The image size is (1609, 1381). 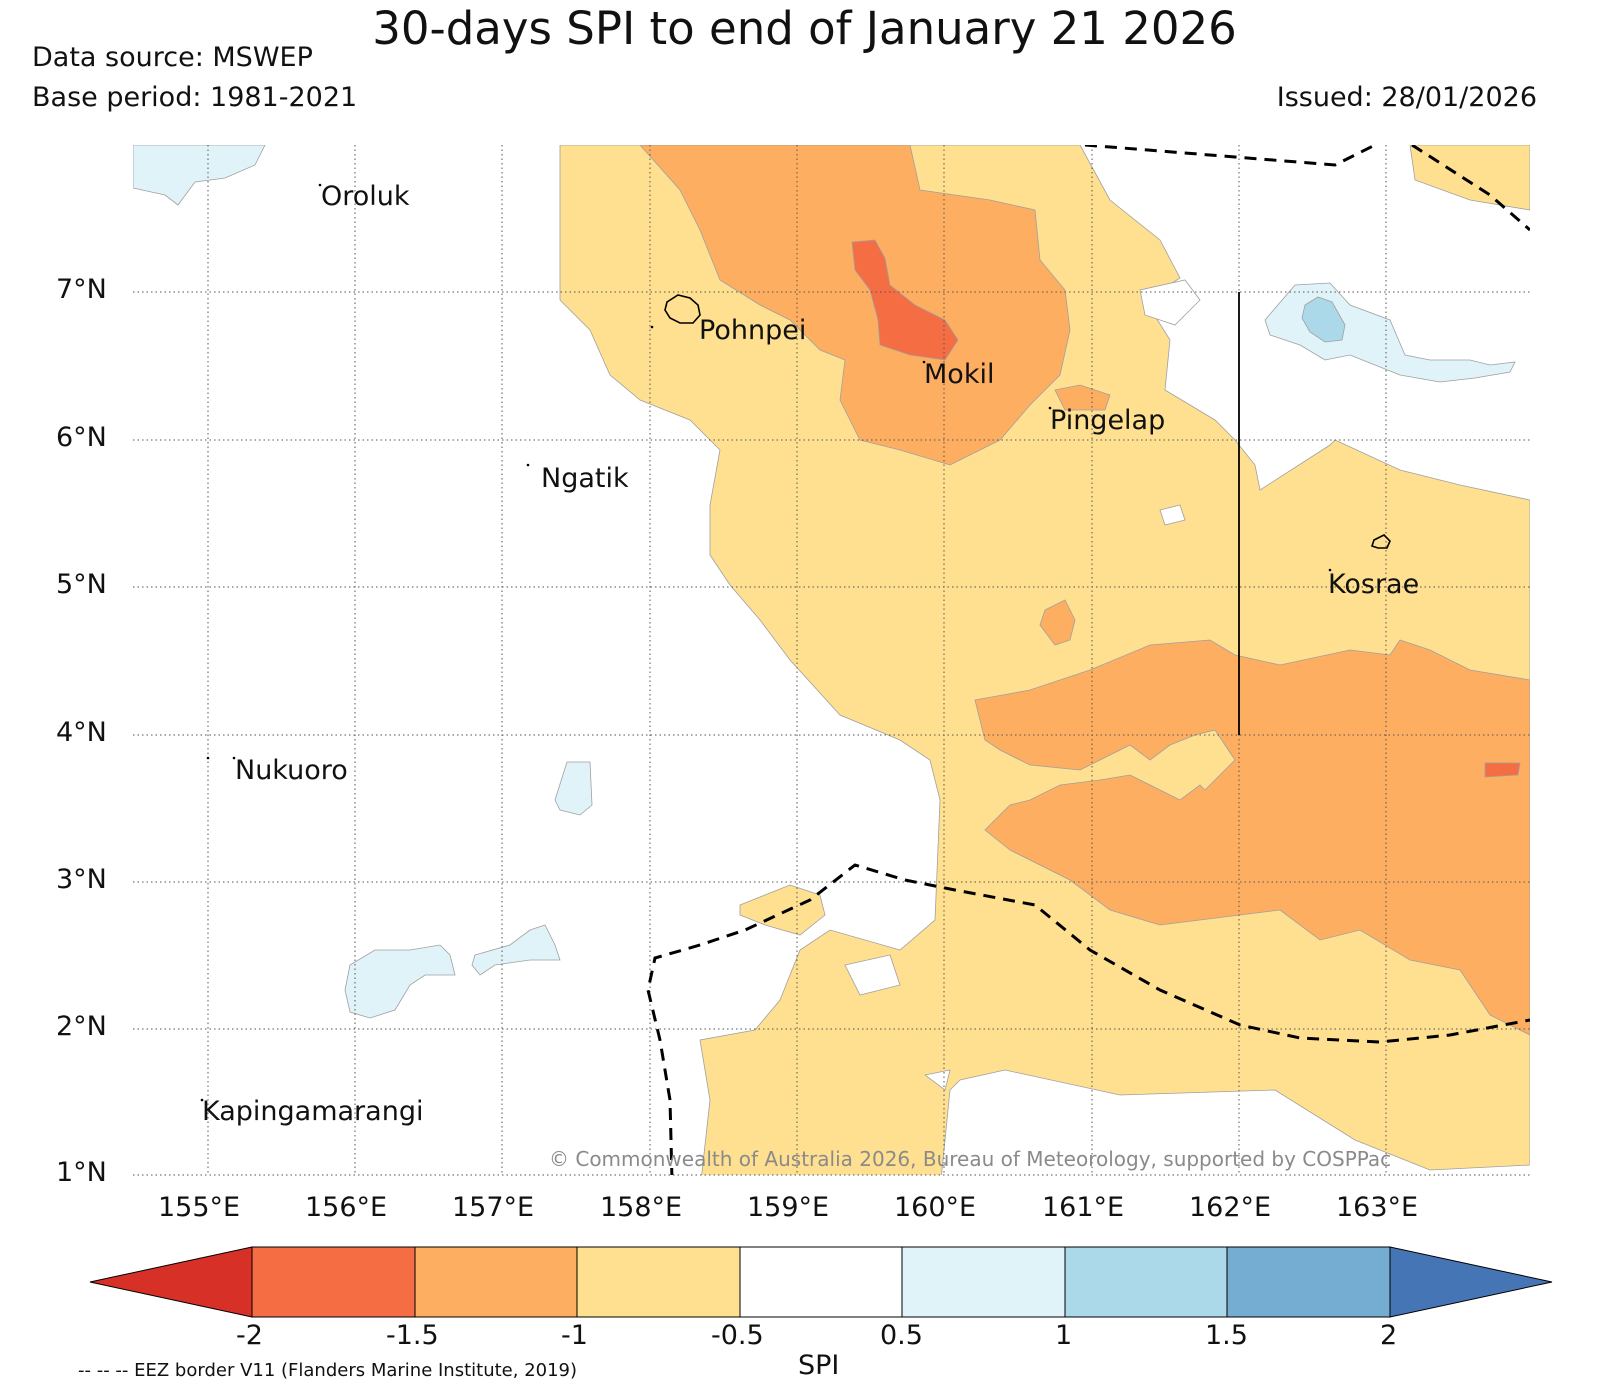 I want to click on spi-field-m2-m15, so click(x=905, y=300).